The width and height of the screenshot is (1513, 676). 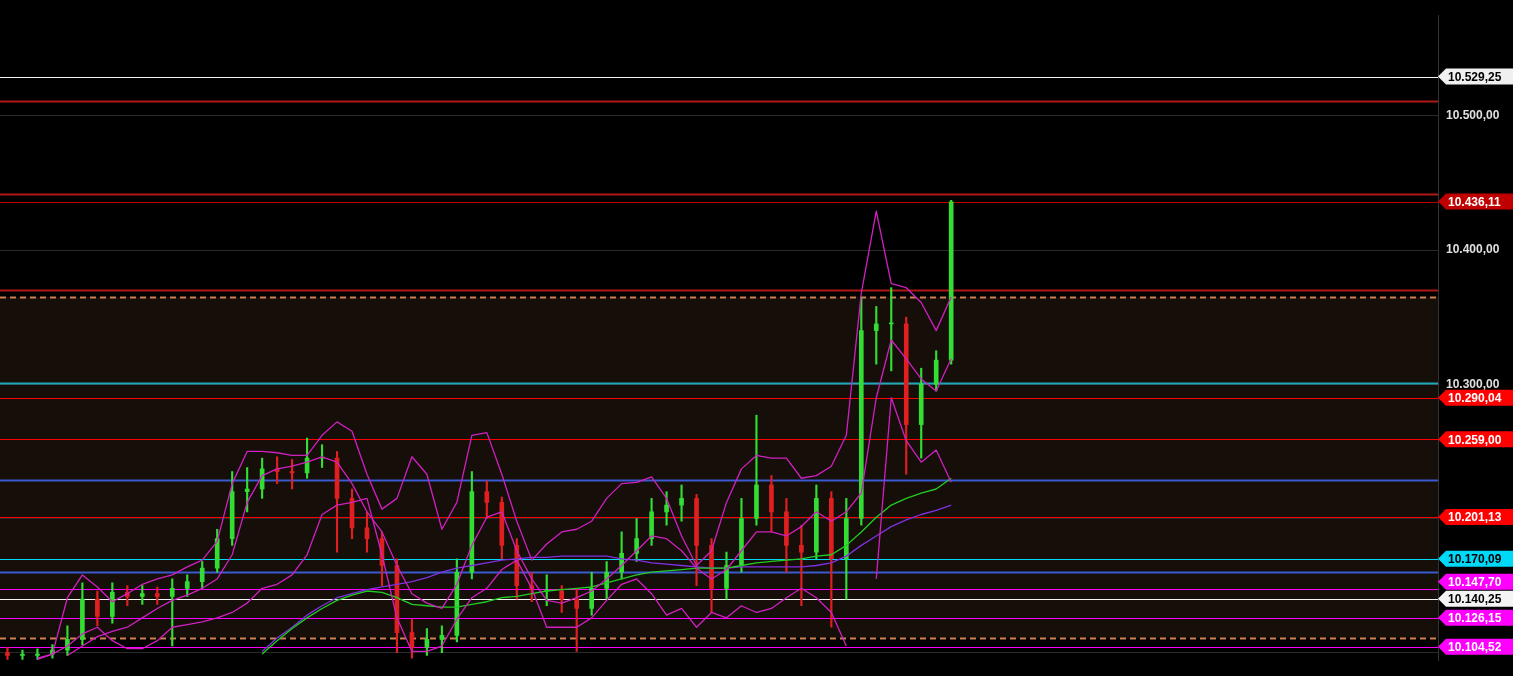 What do you see at coordinates (1475, 646) in the screenshot?
I see `ref-line-label: 10.104,52` at bounding box center [1475, 646].